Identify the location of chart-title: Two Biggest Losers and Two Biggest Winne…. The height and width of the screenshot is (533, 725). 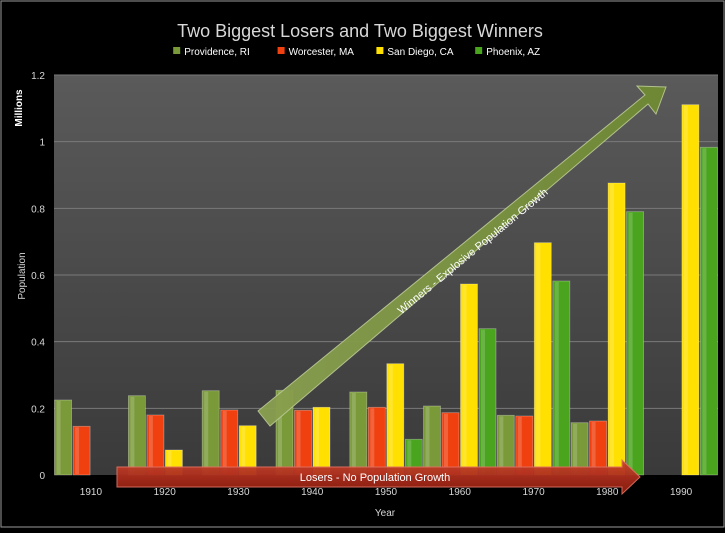
(360, 31).